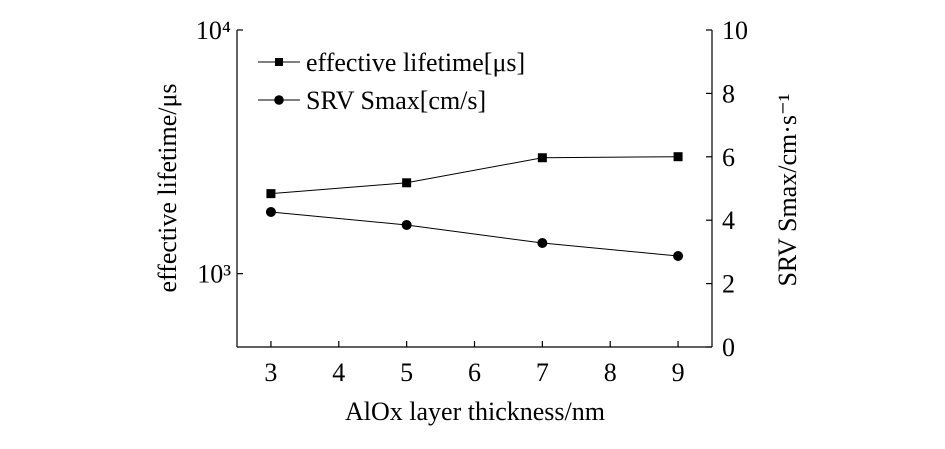 This screenshot has width=945, height=449. Describe the element at coordinates (270, 372) in the screenshot. I see `x-tick-label: 3` at that location.